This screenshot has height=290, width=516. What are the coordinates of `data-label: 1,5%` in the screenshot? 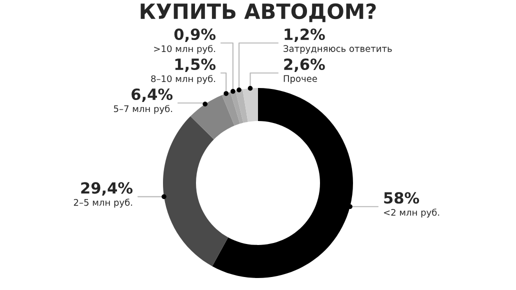 It's located at (195, 65).